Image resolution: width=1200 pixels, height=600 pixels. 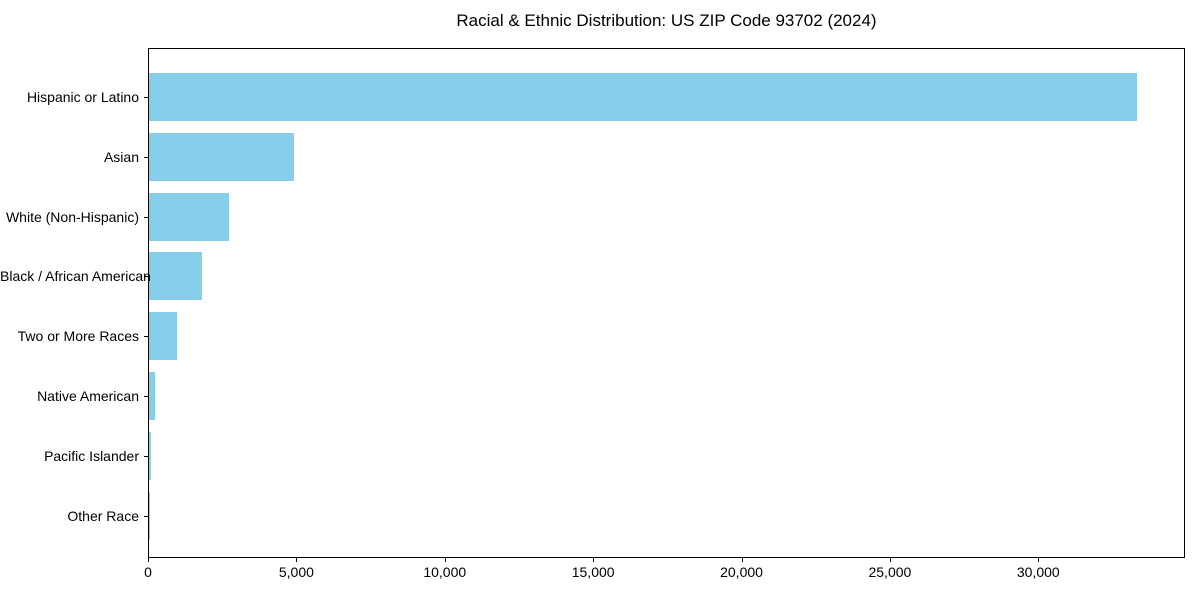 I want to click on y-tick-label-native-american: Native American, so click(x=88, y=396).